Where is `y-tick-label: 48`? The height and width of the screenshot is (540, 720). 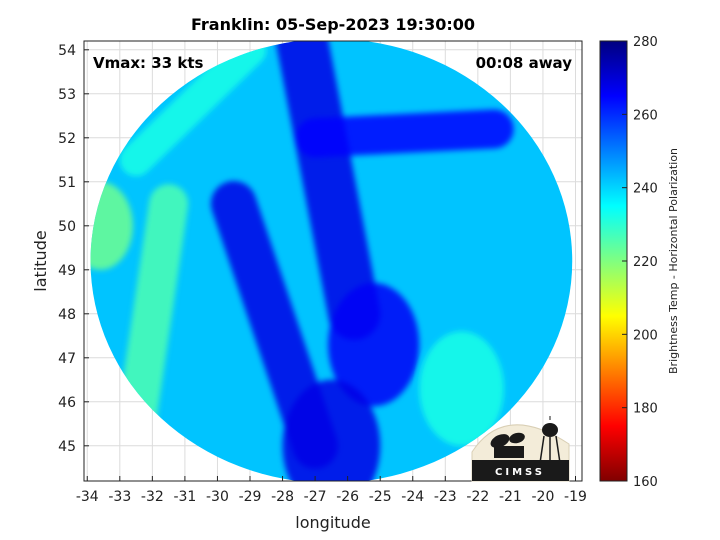
y-tick-label: 48 is located at coordinates (67, 315).